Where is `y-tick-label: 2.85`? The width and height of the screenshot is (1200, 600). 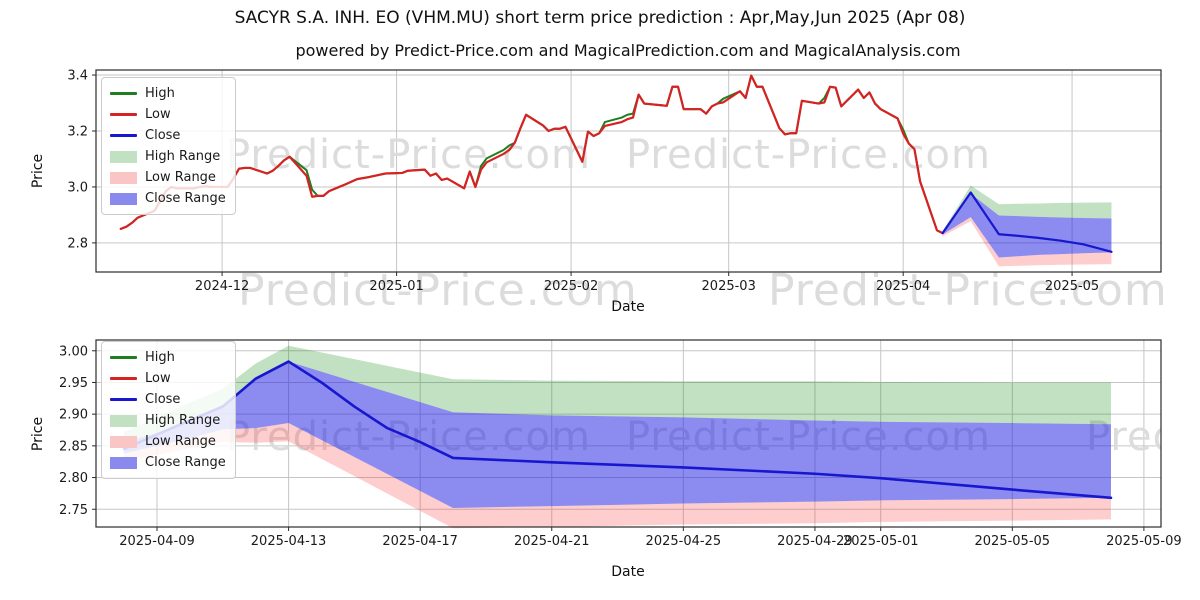 y-tick-label: 2.85 is located at coordinates (73, 446).